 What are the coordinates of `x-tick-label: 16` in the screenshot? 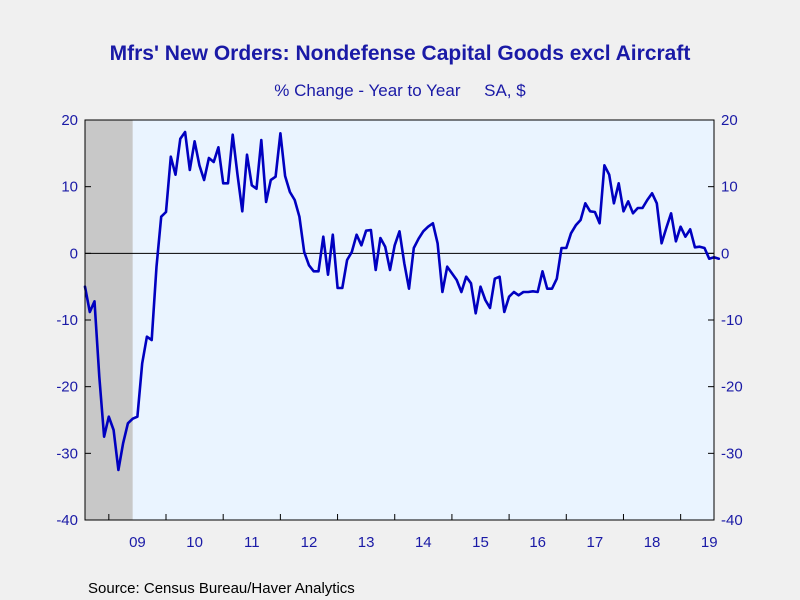 It's located at (537, 542).